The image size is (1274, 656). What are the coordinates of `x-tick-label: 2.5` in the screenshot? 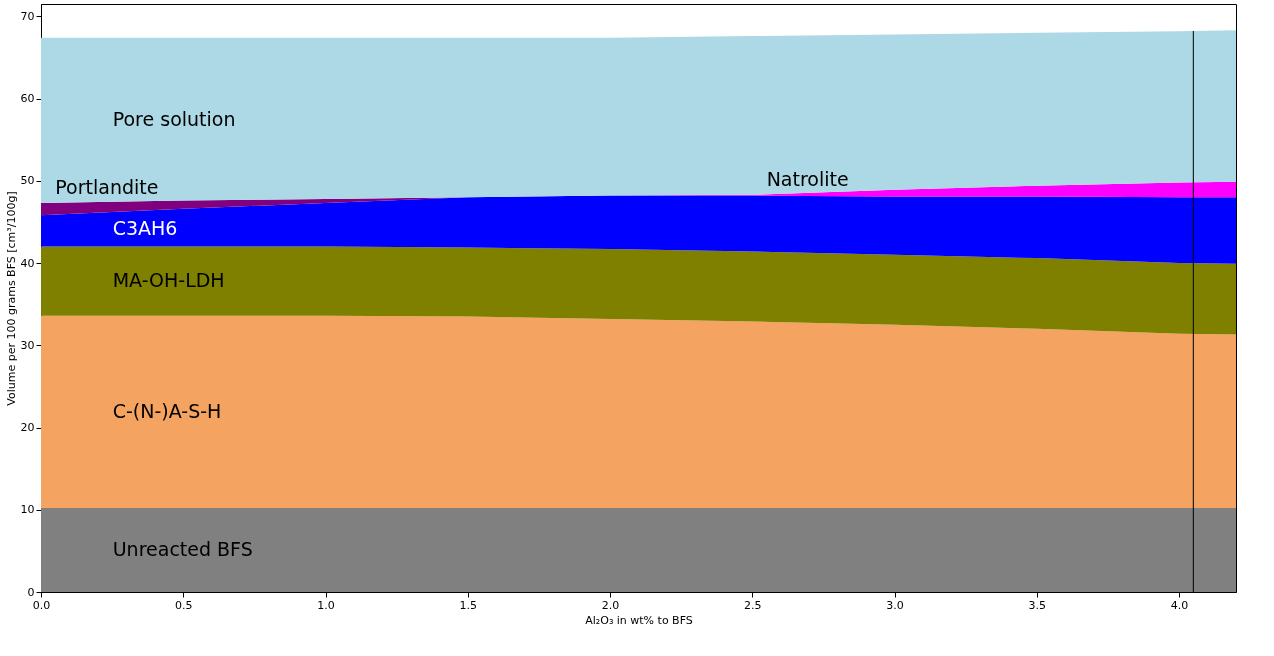 It's located at (753, 605).